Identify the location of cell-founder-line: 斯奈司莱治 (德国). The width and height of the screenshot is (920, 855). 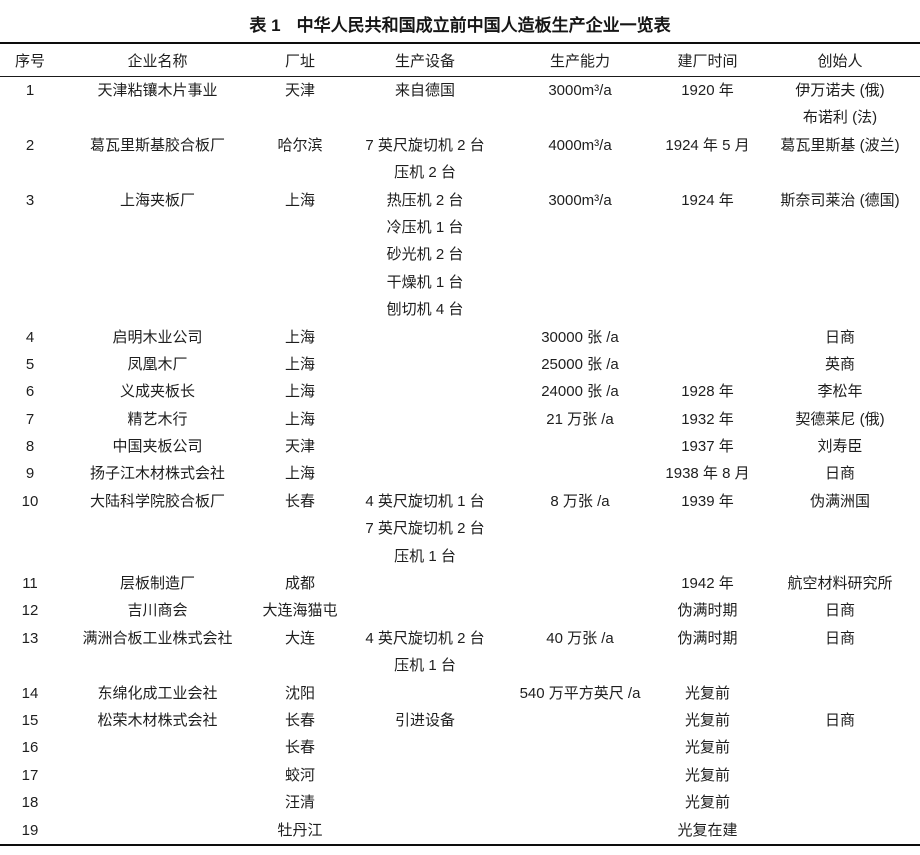
(840, 200).